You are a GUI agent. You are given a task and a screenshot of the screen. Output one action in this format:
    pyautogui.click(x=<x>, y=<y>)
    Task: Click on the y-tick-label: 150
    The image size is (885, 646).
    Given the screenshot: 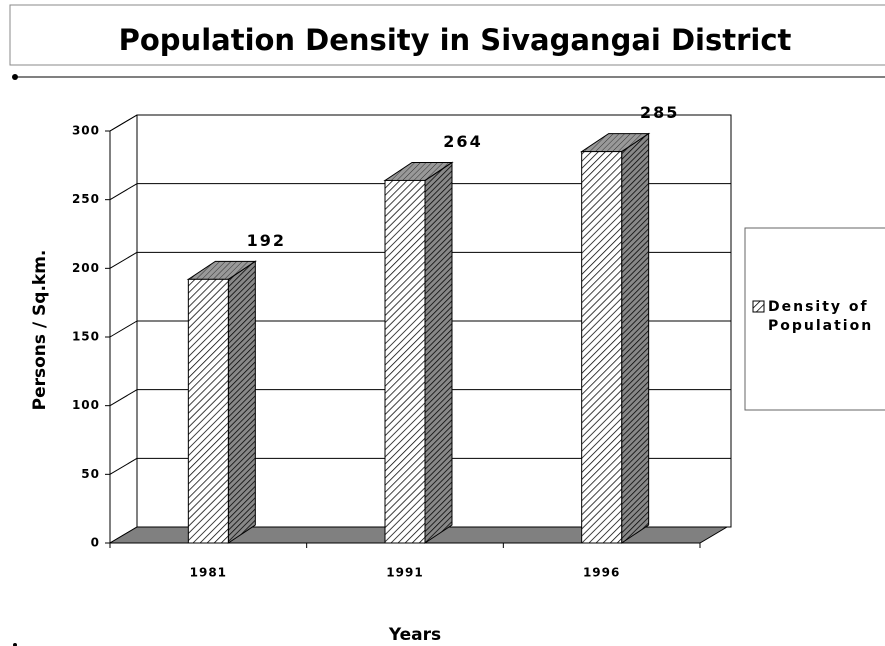 What is the action you would take?
    pyautogui.click(x=86, y=337)
    